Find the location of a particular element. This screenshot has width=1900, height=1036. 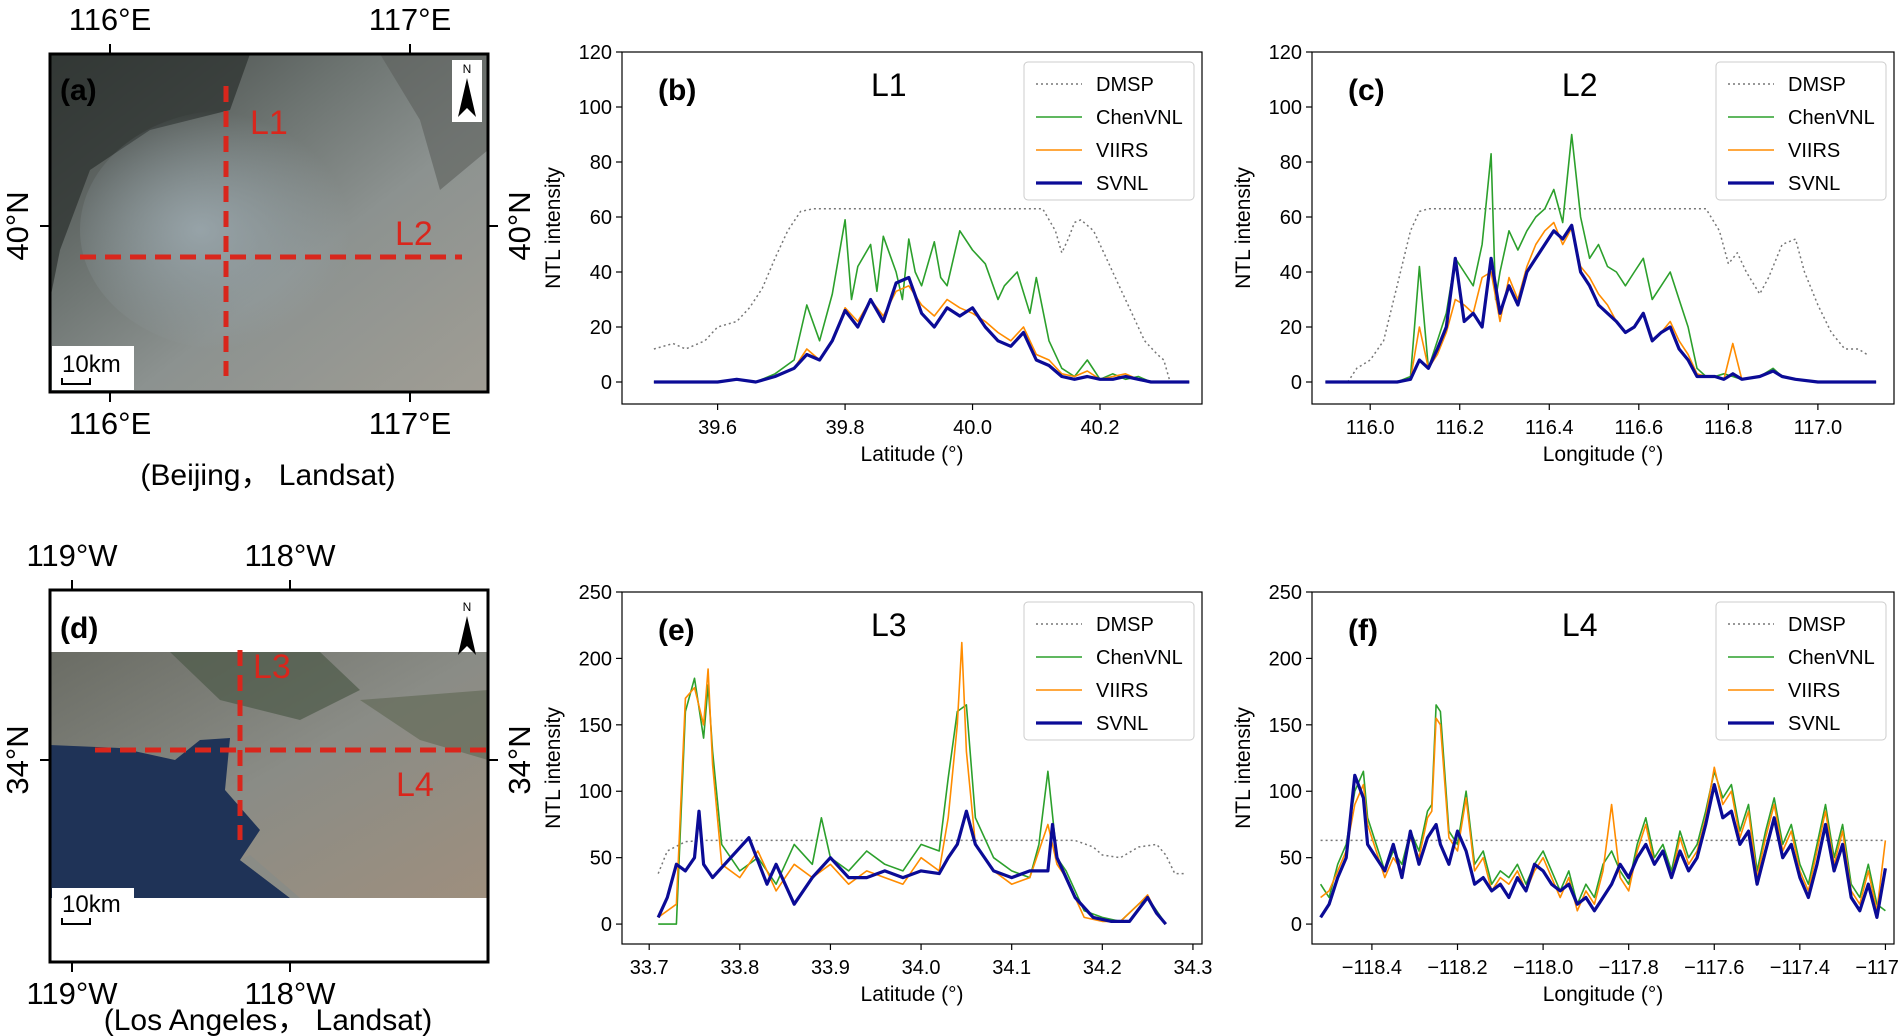

x-tick-label: −117.2 is located at coordinates (1877, 968).